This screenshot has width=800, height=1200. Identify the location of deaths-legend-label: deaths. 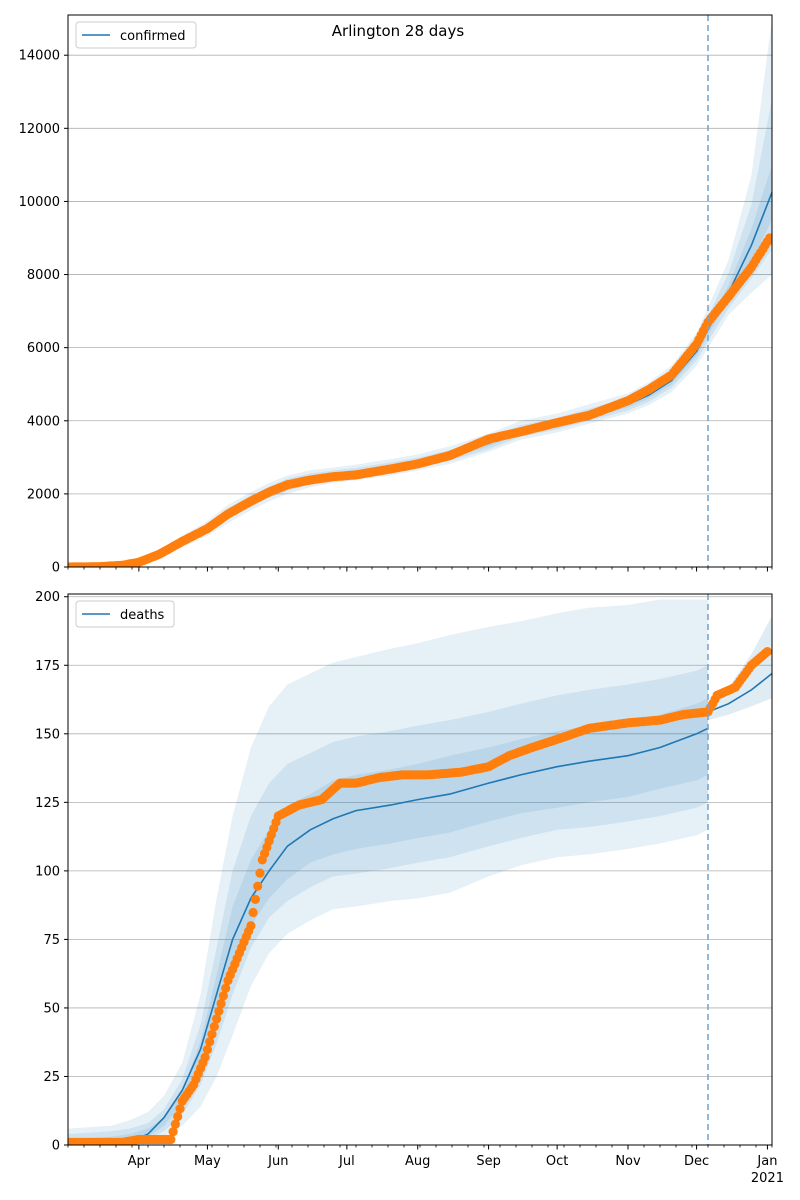
(142, 615).